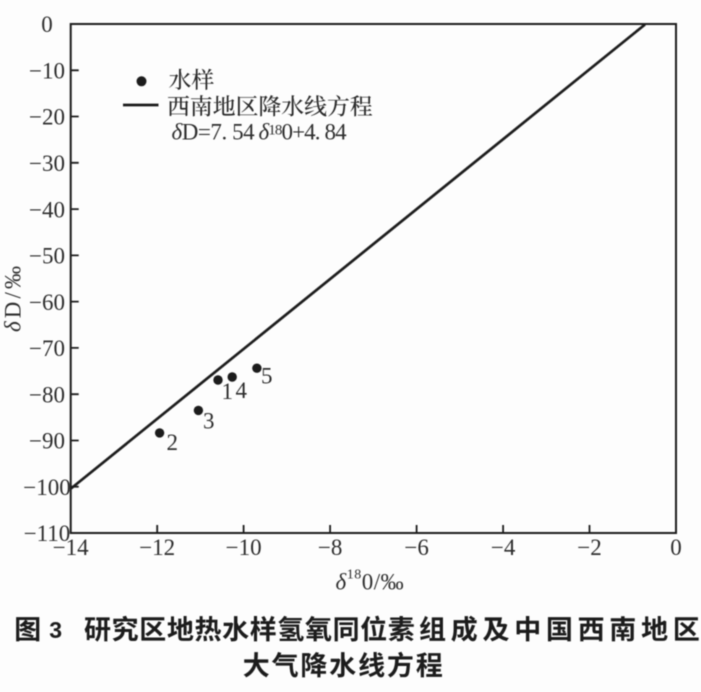 This screenshot has height=692, width=701. Describe the element at coordinates (330, 547) in the screenshot. I see `svg-text: −8` at that location.